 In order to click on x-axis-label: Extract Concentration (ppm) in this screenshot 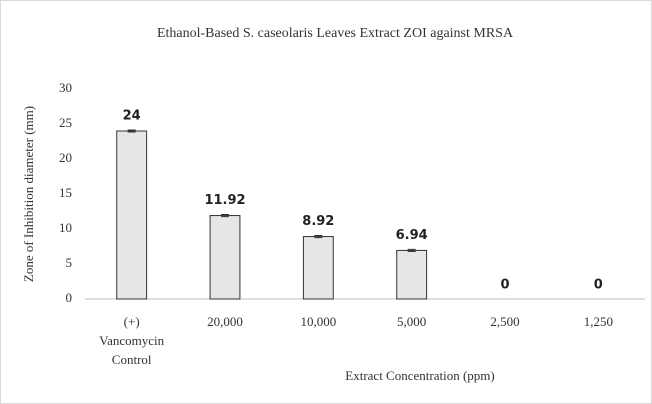, I will do `click(419, 375)`.